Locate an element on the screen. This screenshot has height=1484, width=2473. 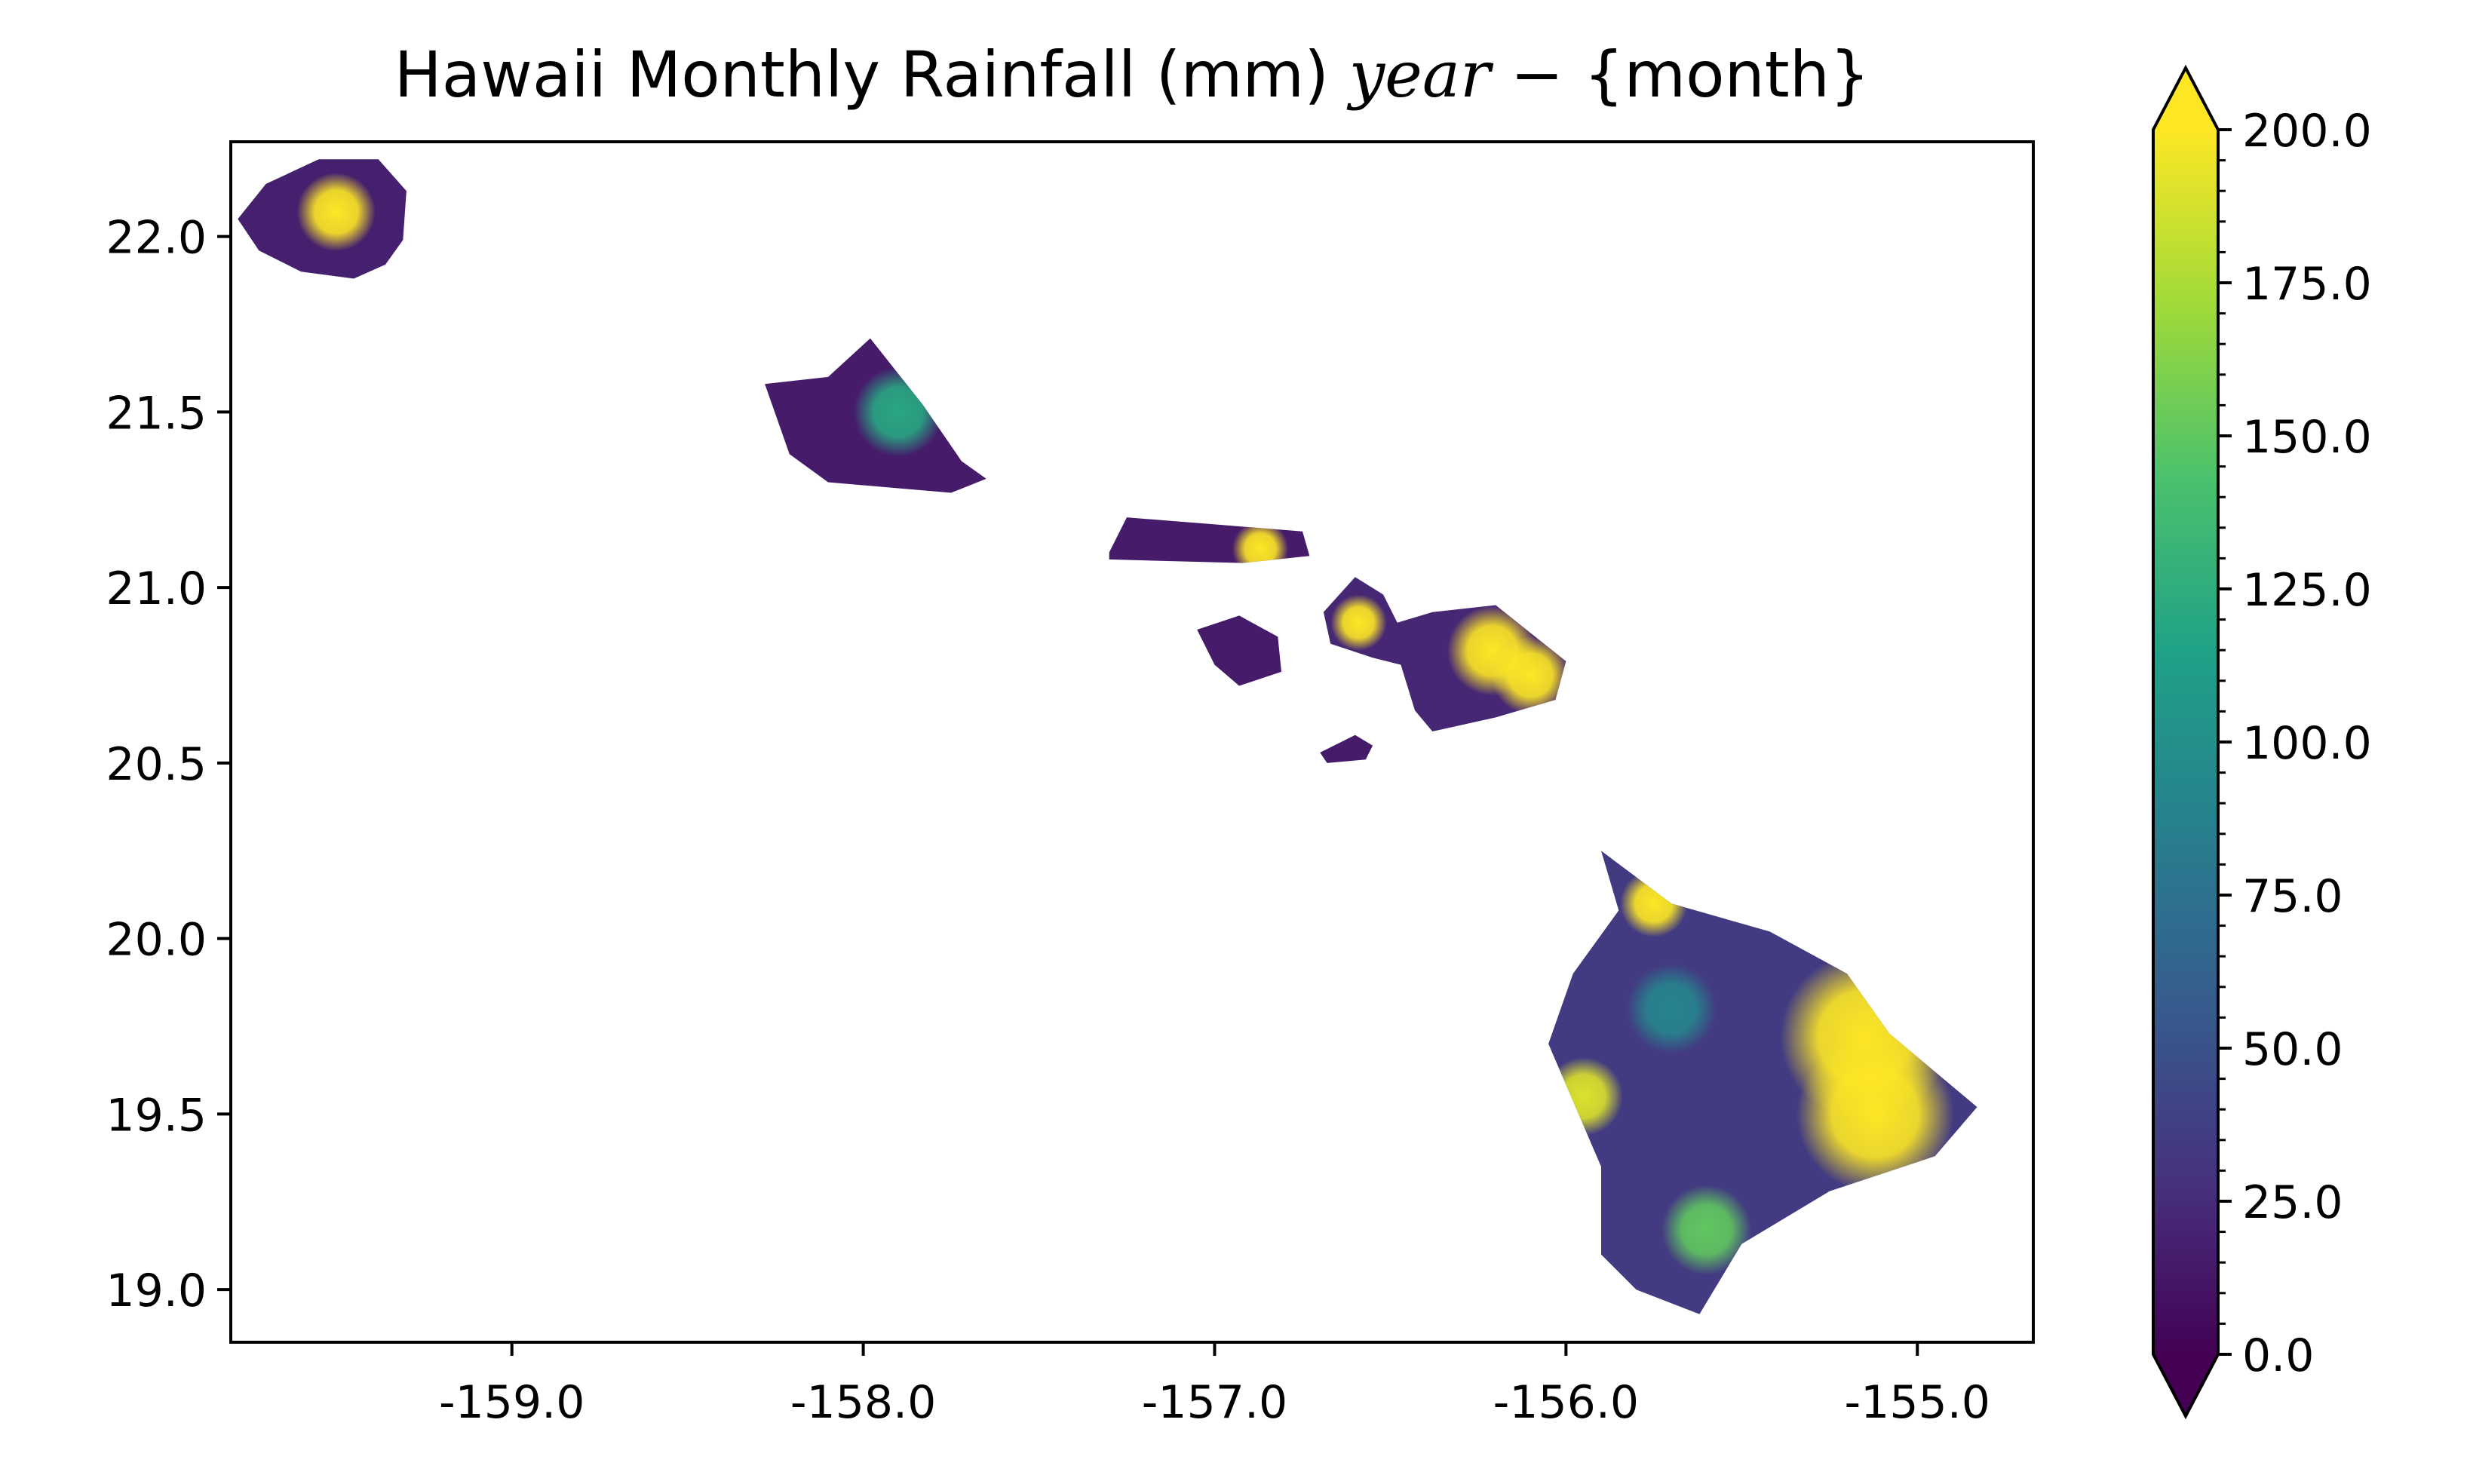
island-lanai is located at coordinates (1239, 650).